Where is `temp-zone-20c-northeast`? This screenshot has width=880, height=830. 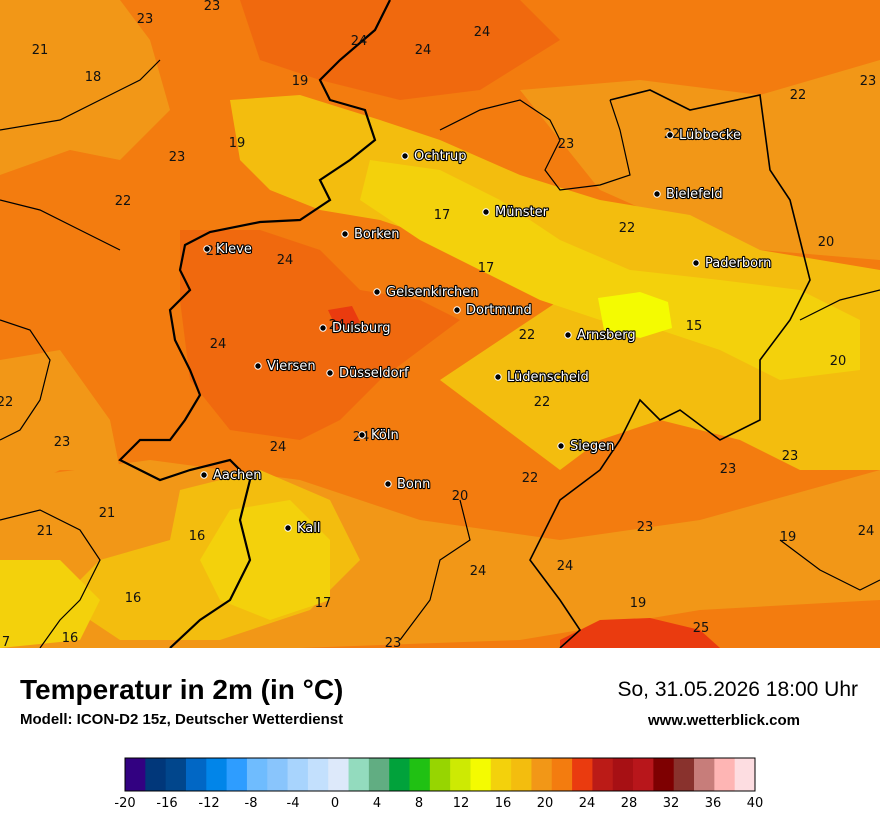 temp-zone-20c-northeast is located at coordinates (700, 160).